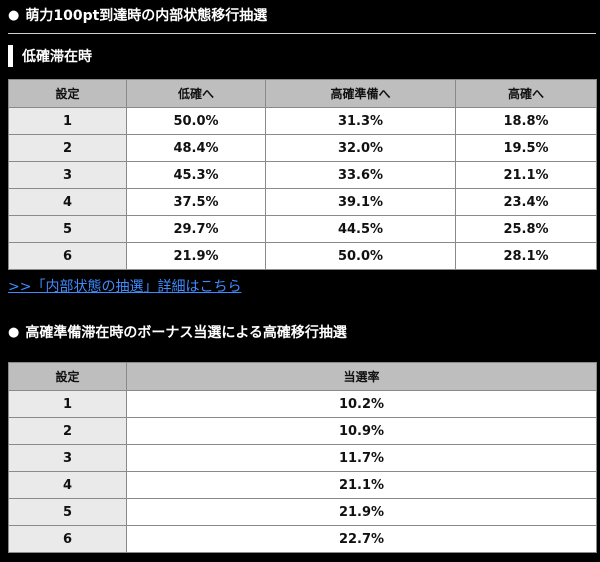 Image resolution: width=600 pixels, height=562 pixels. I want to click on section-heading-1-title: 萌力100pt到達時の内部状態移行抽選, so click(146, 16).